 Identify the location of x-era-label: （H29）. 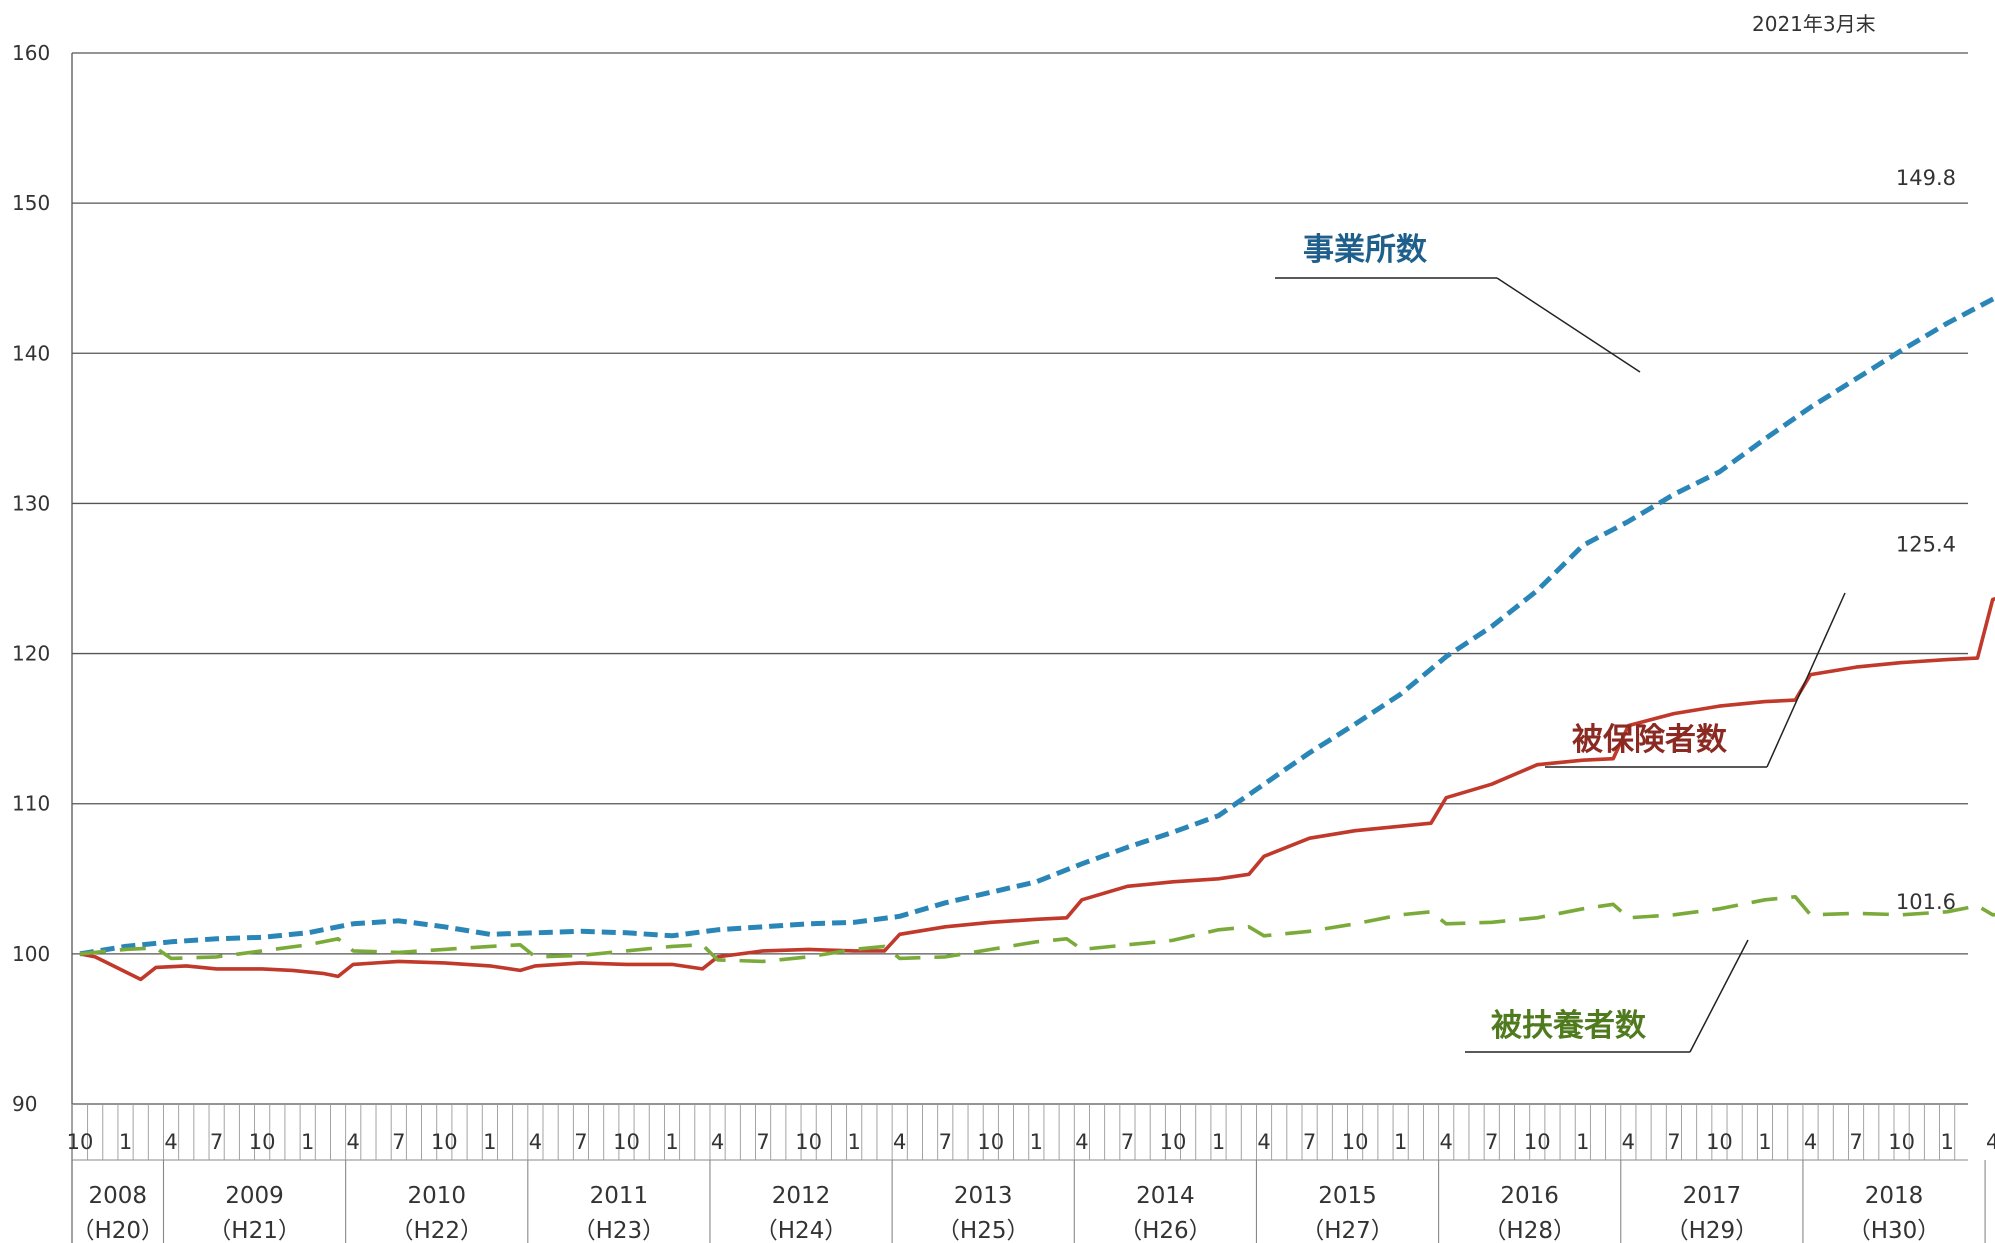
(1712, 1230).